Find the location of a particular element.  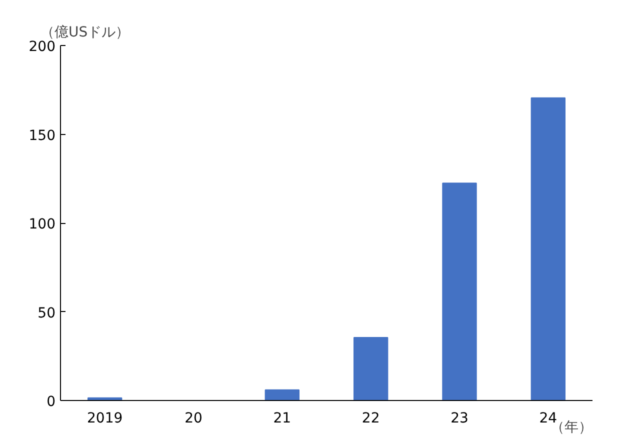

y-tick-label: 150 is located at coordinates (42, 136).